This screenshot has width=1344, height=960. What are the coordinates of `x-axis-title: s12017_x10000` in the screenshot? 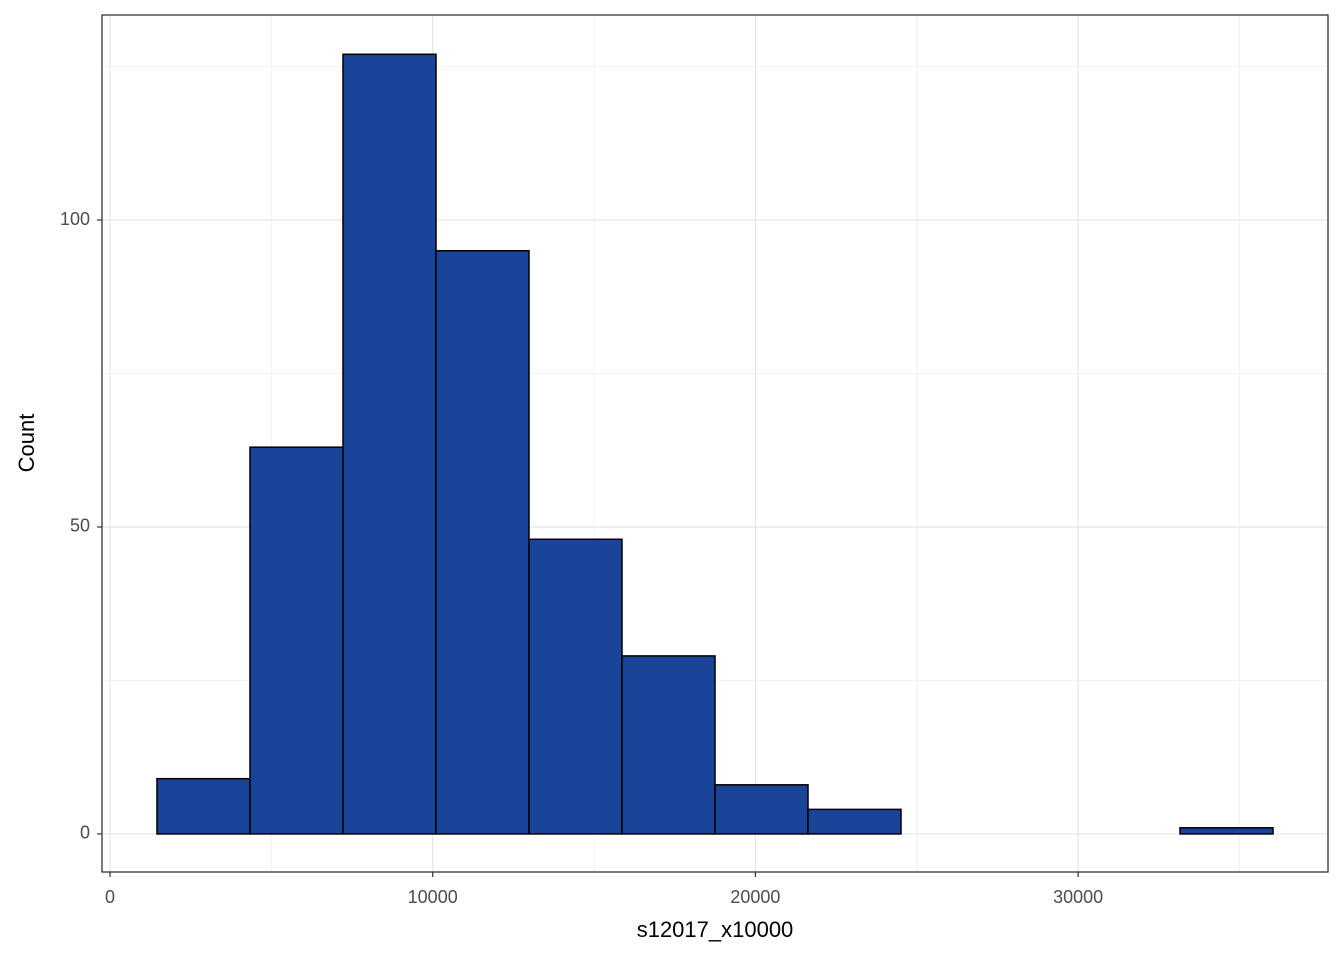 It's located at (715, 929).